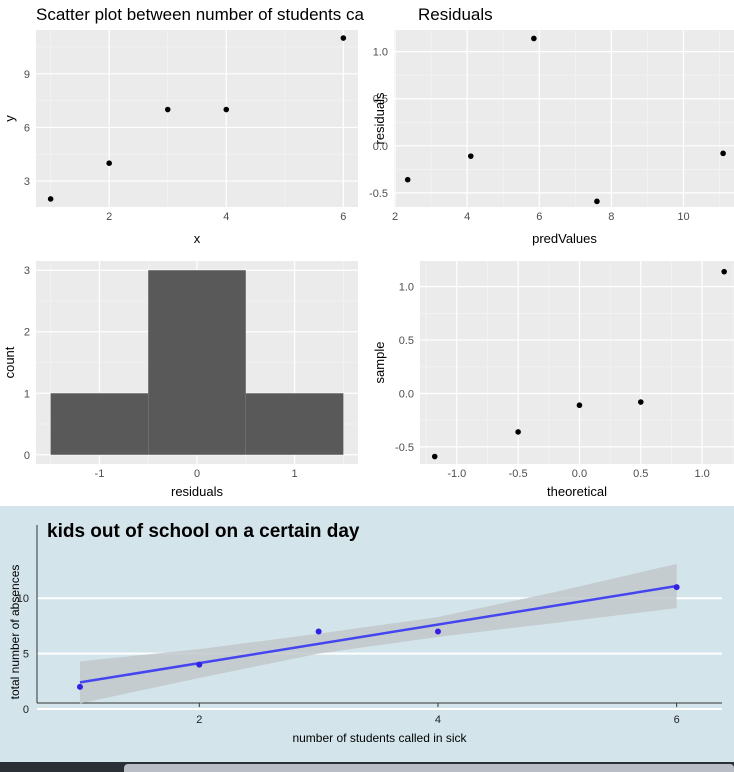 Image resolution: width=734 pixels, height=772 pixels. Describe the element at coordinates (456, 474) in the screenshot. I see `x-tick-label: -1.0` at that location.